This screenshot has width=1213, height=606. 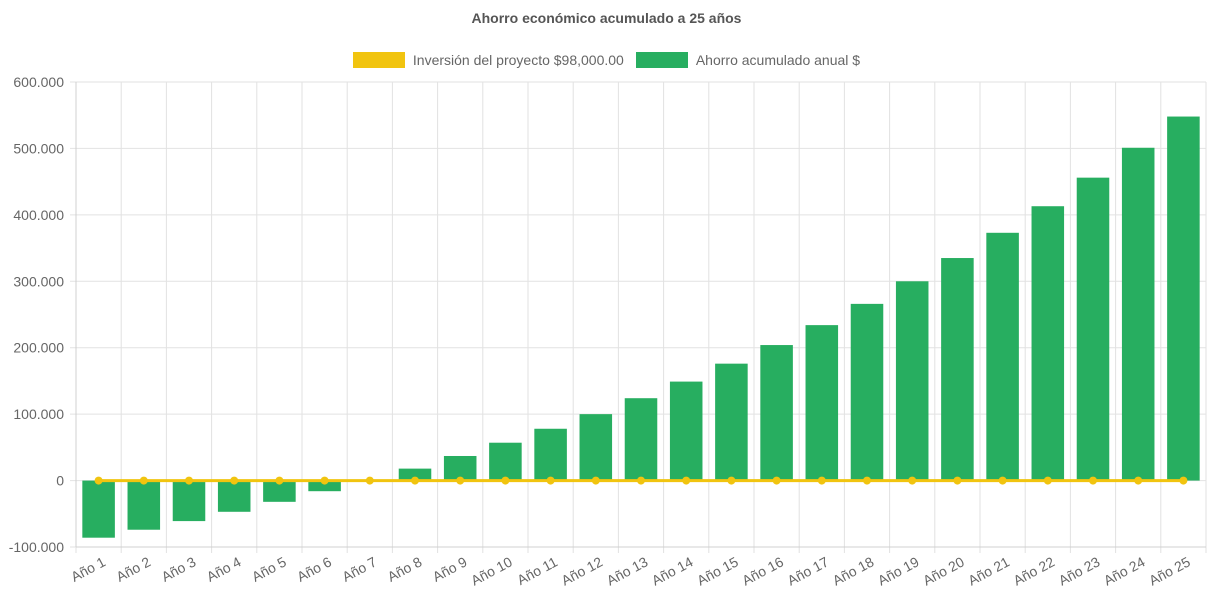 What do you see at coordinates (36, 547) in the screenshot?
I see `y-tick-label: -100.000` at bounding box center [36, 547].